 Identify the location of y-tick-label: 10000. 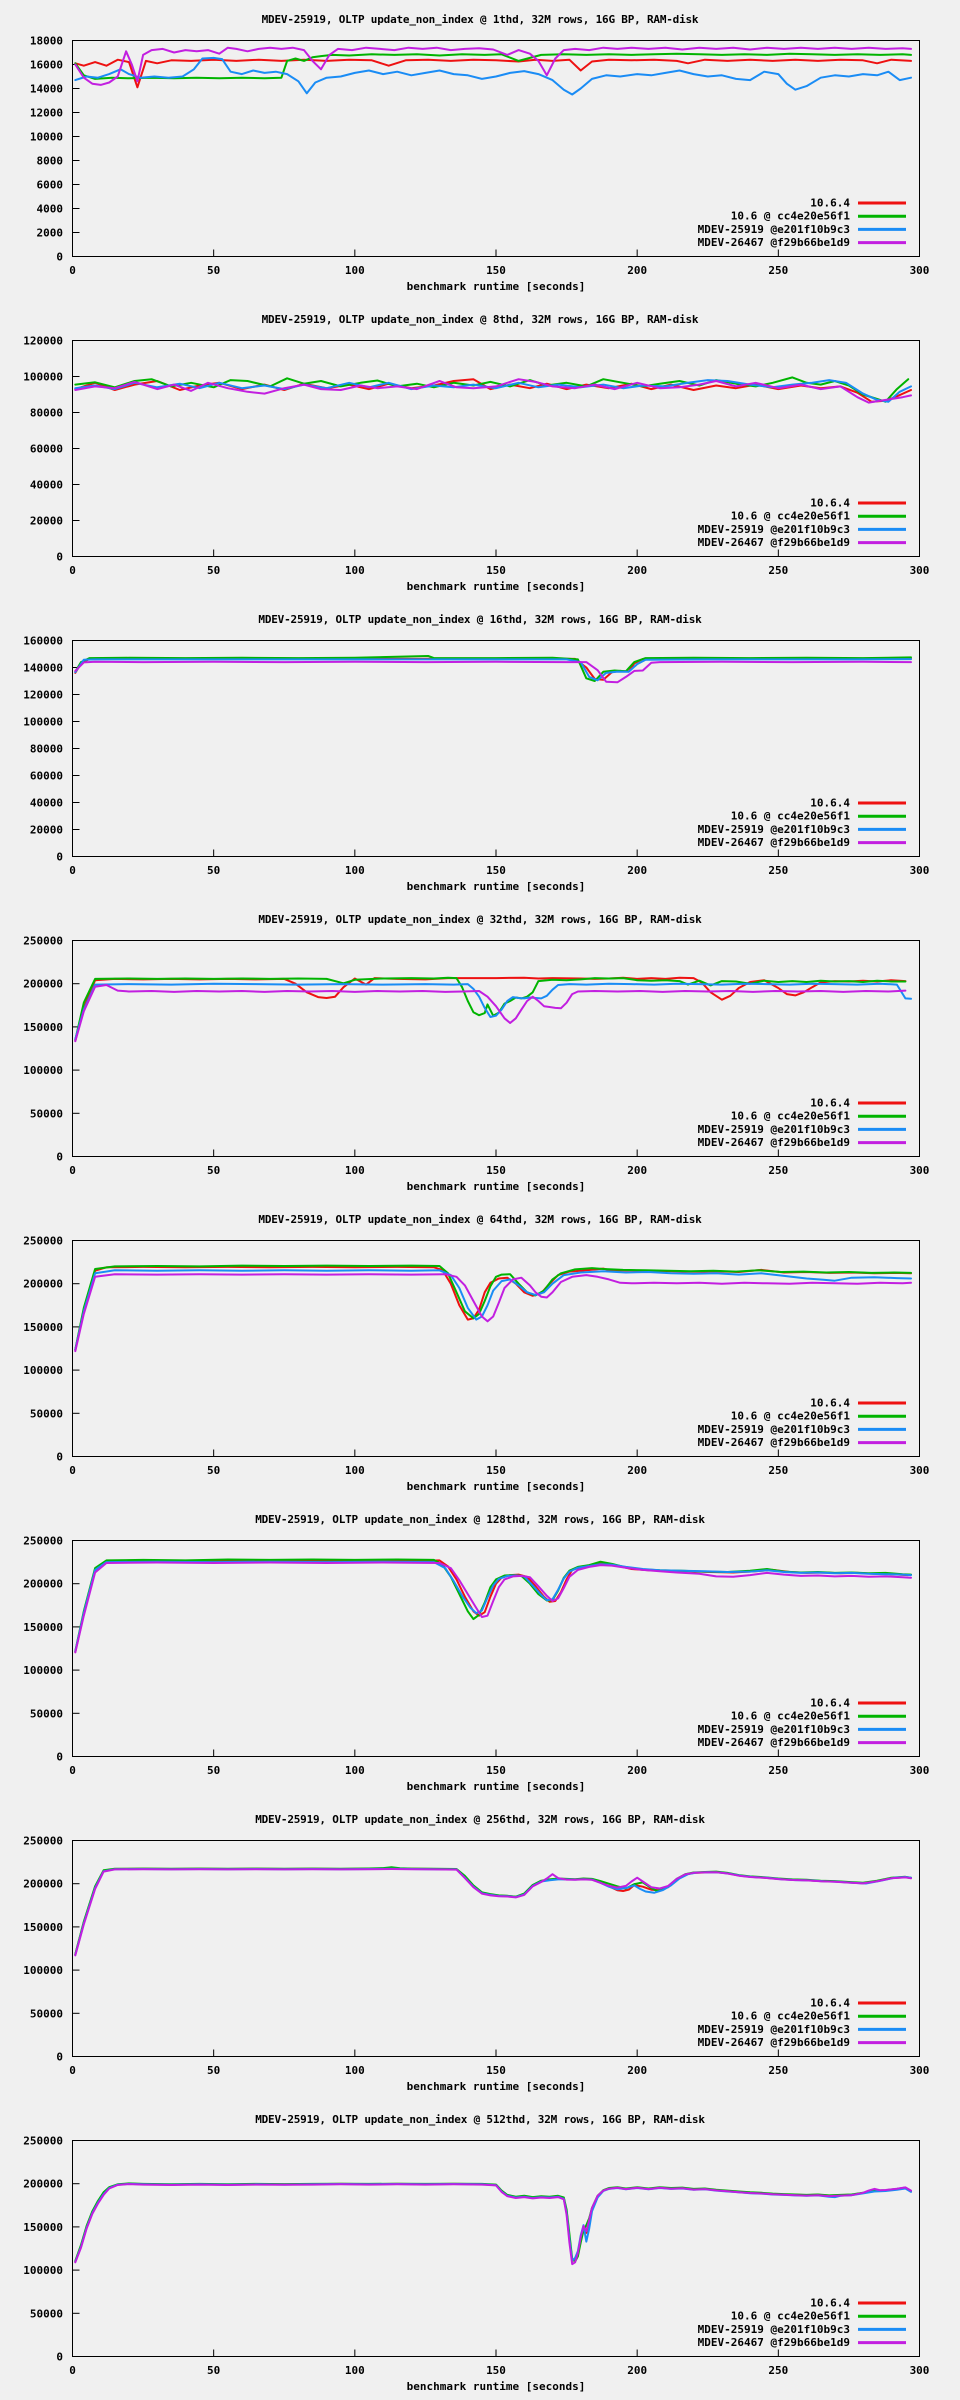
(46, 137).